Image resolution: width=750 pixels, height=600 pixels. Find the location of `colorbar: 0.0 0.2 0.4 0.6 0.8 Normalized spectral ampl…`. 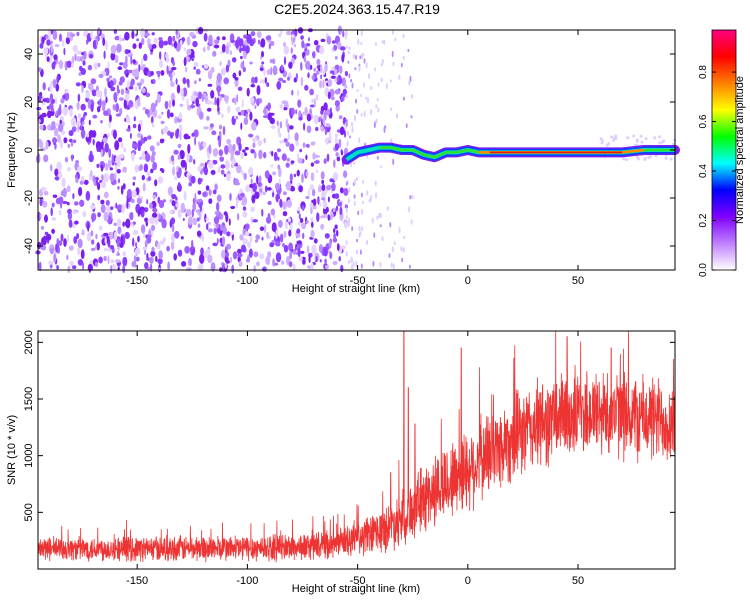

colorbar: 0.0 0.2 0.4 0.6 0.8 Normalized spectral ampl… is located at coordinates (722, 153).